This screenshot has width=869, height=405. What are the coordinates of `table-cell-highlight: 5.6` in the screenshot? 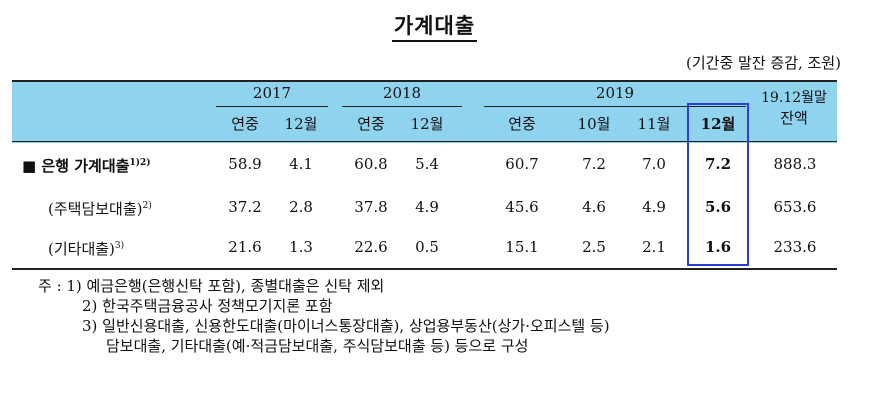 It's located at (718, 207).